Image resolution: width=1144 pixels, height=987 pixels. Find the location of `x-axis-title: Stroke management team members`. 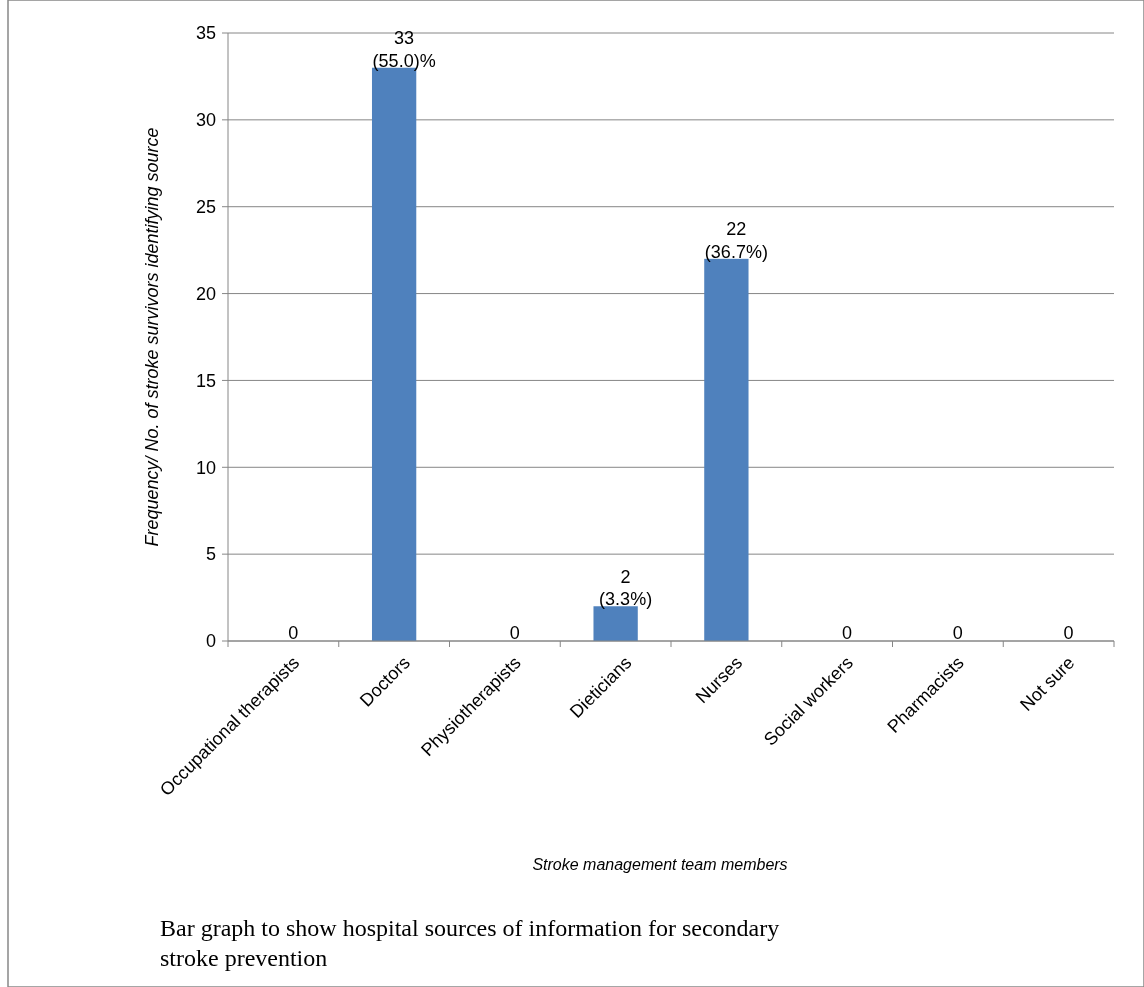

x-axis-title: Stroke management team members is located at coordinates (660, 864).